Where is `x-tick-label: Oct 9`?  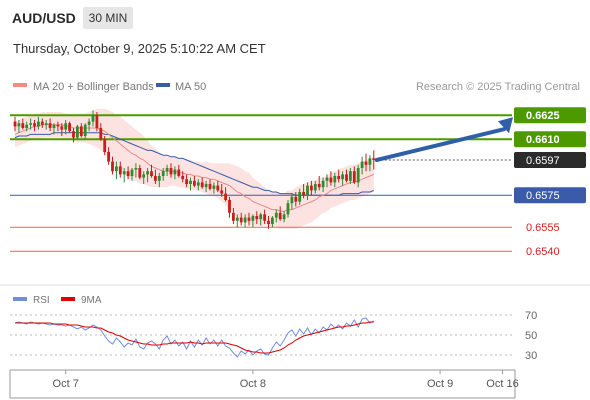 x-tick-label: Oct 9 is located at coordinates (440, 384).